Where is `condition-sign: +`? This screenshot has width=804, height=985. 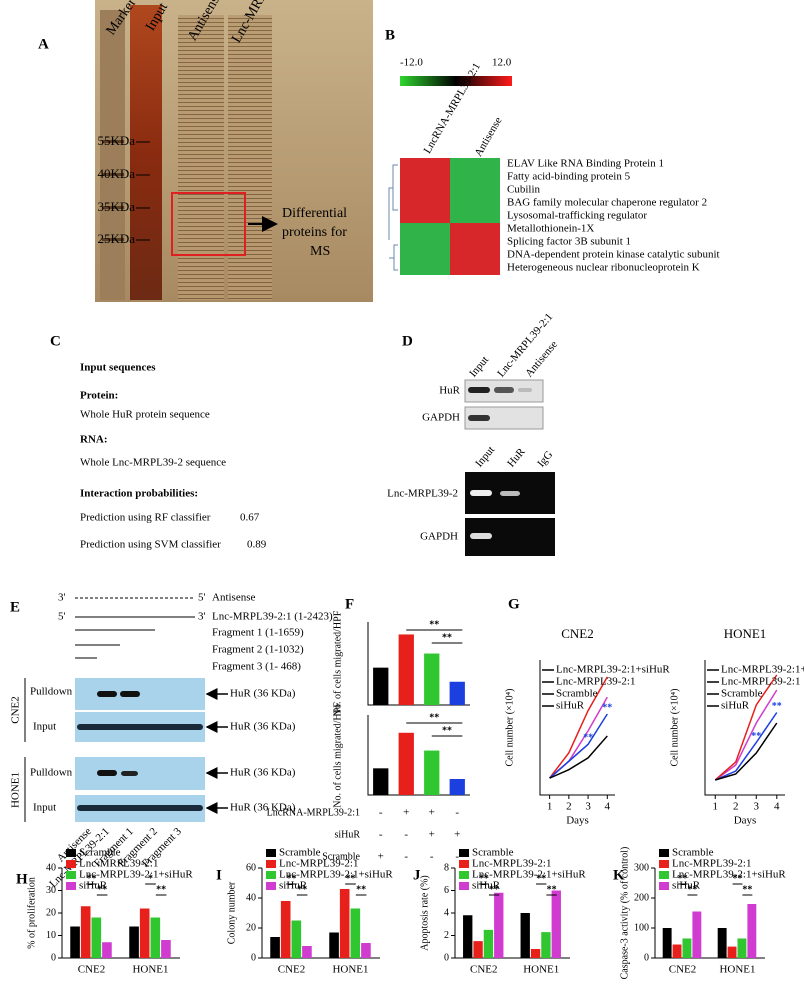 condition-sign: + is located at coordinates (406, 813).